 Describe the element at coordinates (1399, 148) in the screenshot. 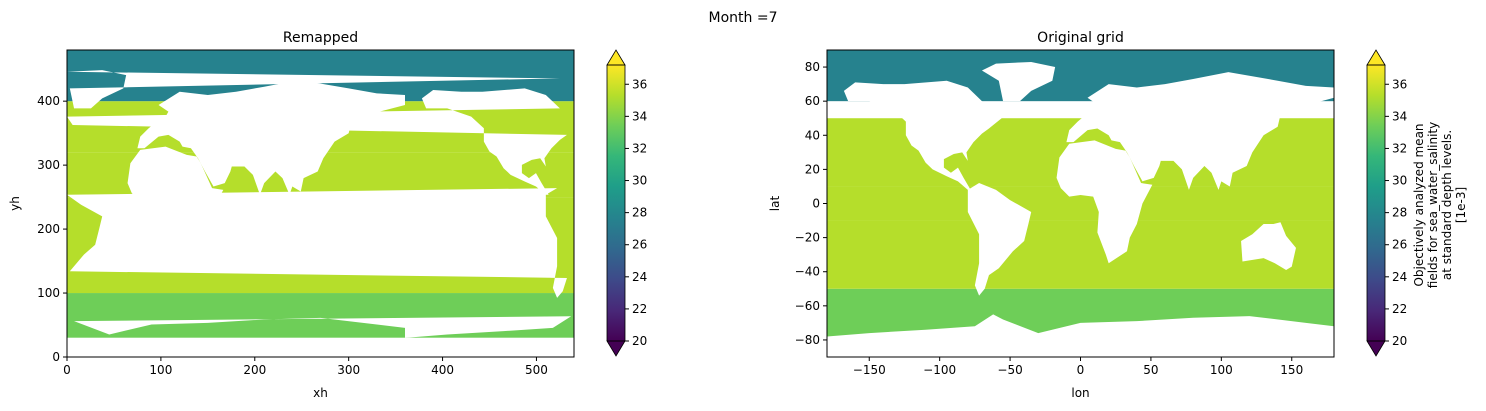

I see `colorbar-tick-label-right: 32` at that location.